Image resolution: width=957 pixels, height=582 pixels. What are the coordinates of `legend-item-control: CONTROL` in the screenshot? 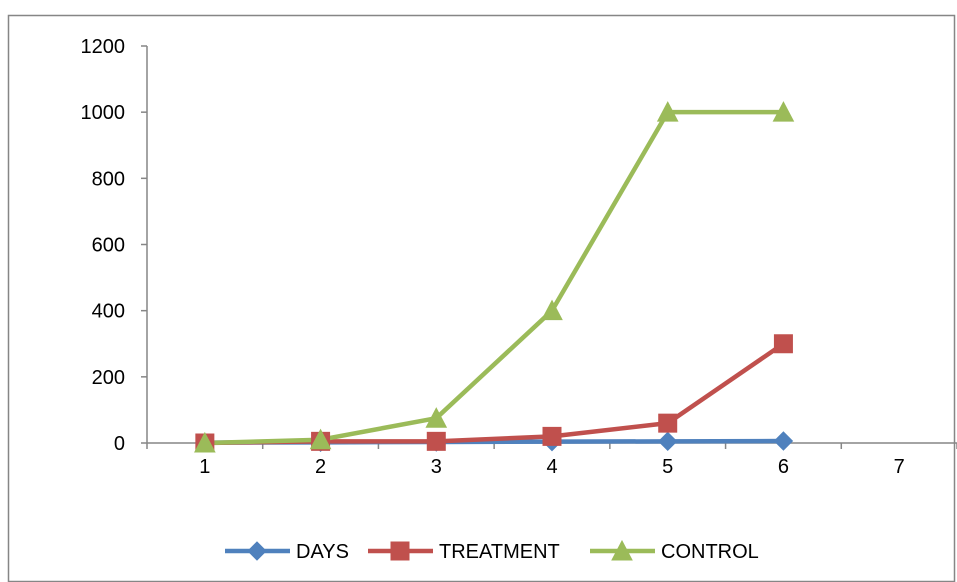 It's located at (674, 551).